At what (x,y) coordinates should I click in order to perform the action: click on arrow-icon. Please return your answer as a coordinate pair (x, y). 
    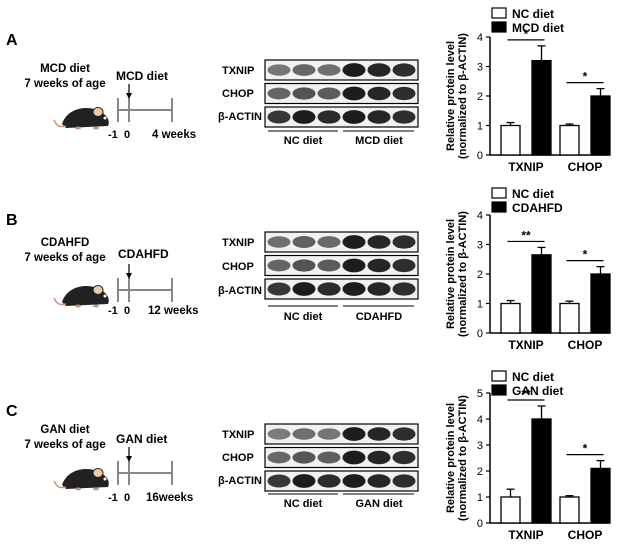
    Looking at the image, I should click on (129, 271).